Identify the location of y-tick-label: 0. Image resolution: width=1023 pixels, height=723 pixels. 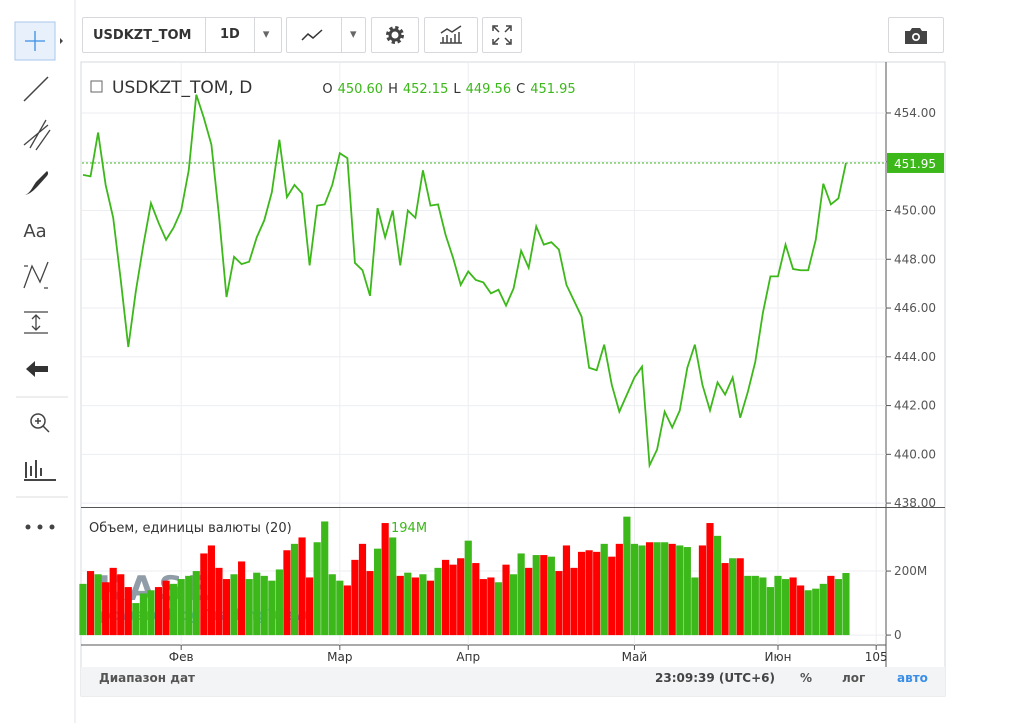
(898, 635).